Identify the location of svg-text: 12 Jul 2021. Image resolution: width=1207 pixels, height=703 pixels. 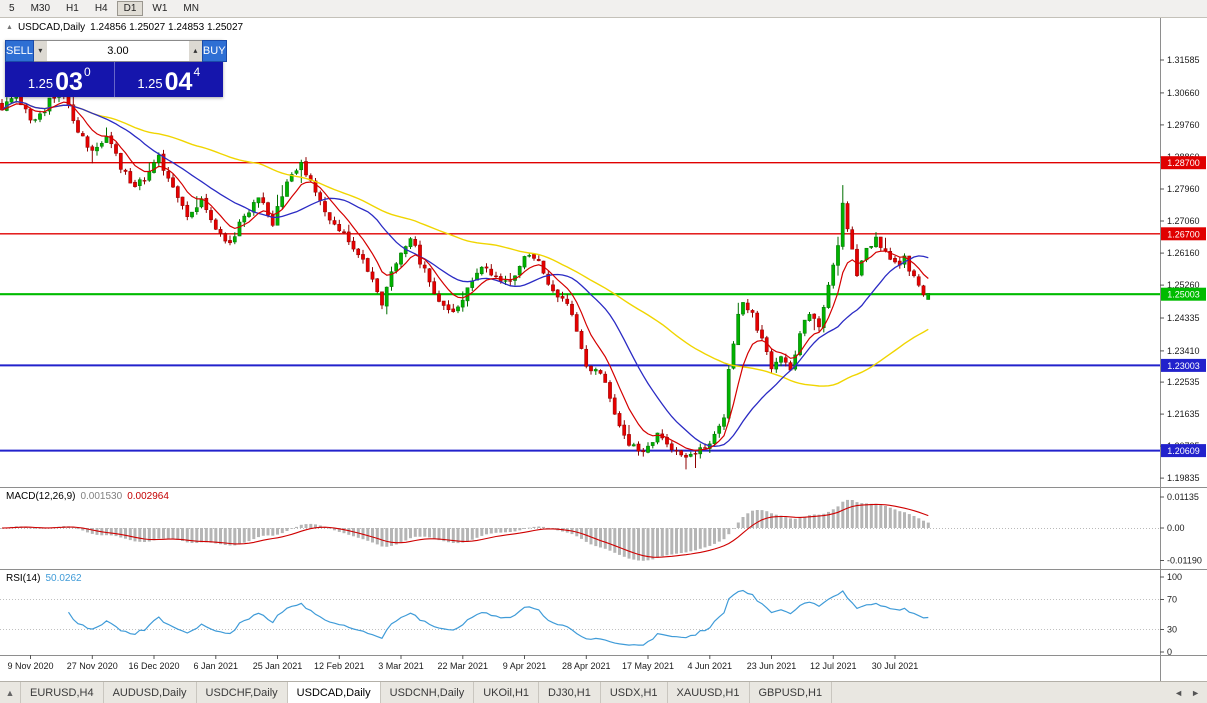
(833, 666).